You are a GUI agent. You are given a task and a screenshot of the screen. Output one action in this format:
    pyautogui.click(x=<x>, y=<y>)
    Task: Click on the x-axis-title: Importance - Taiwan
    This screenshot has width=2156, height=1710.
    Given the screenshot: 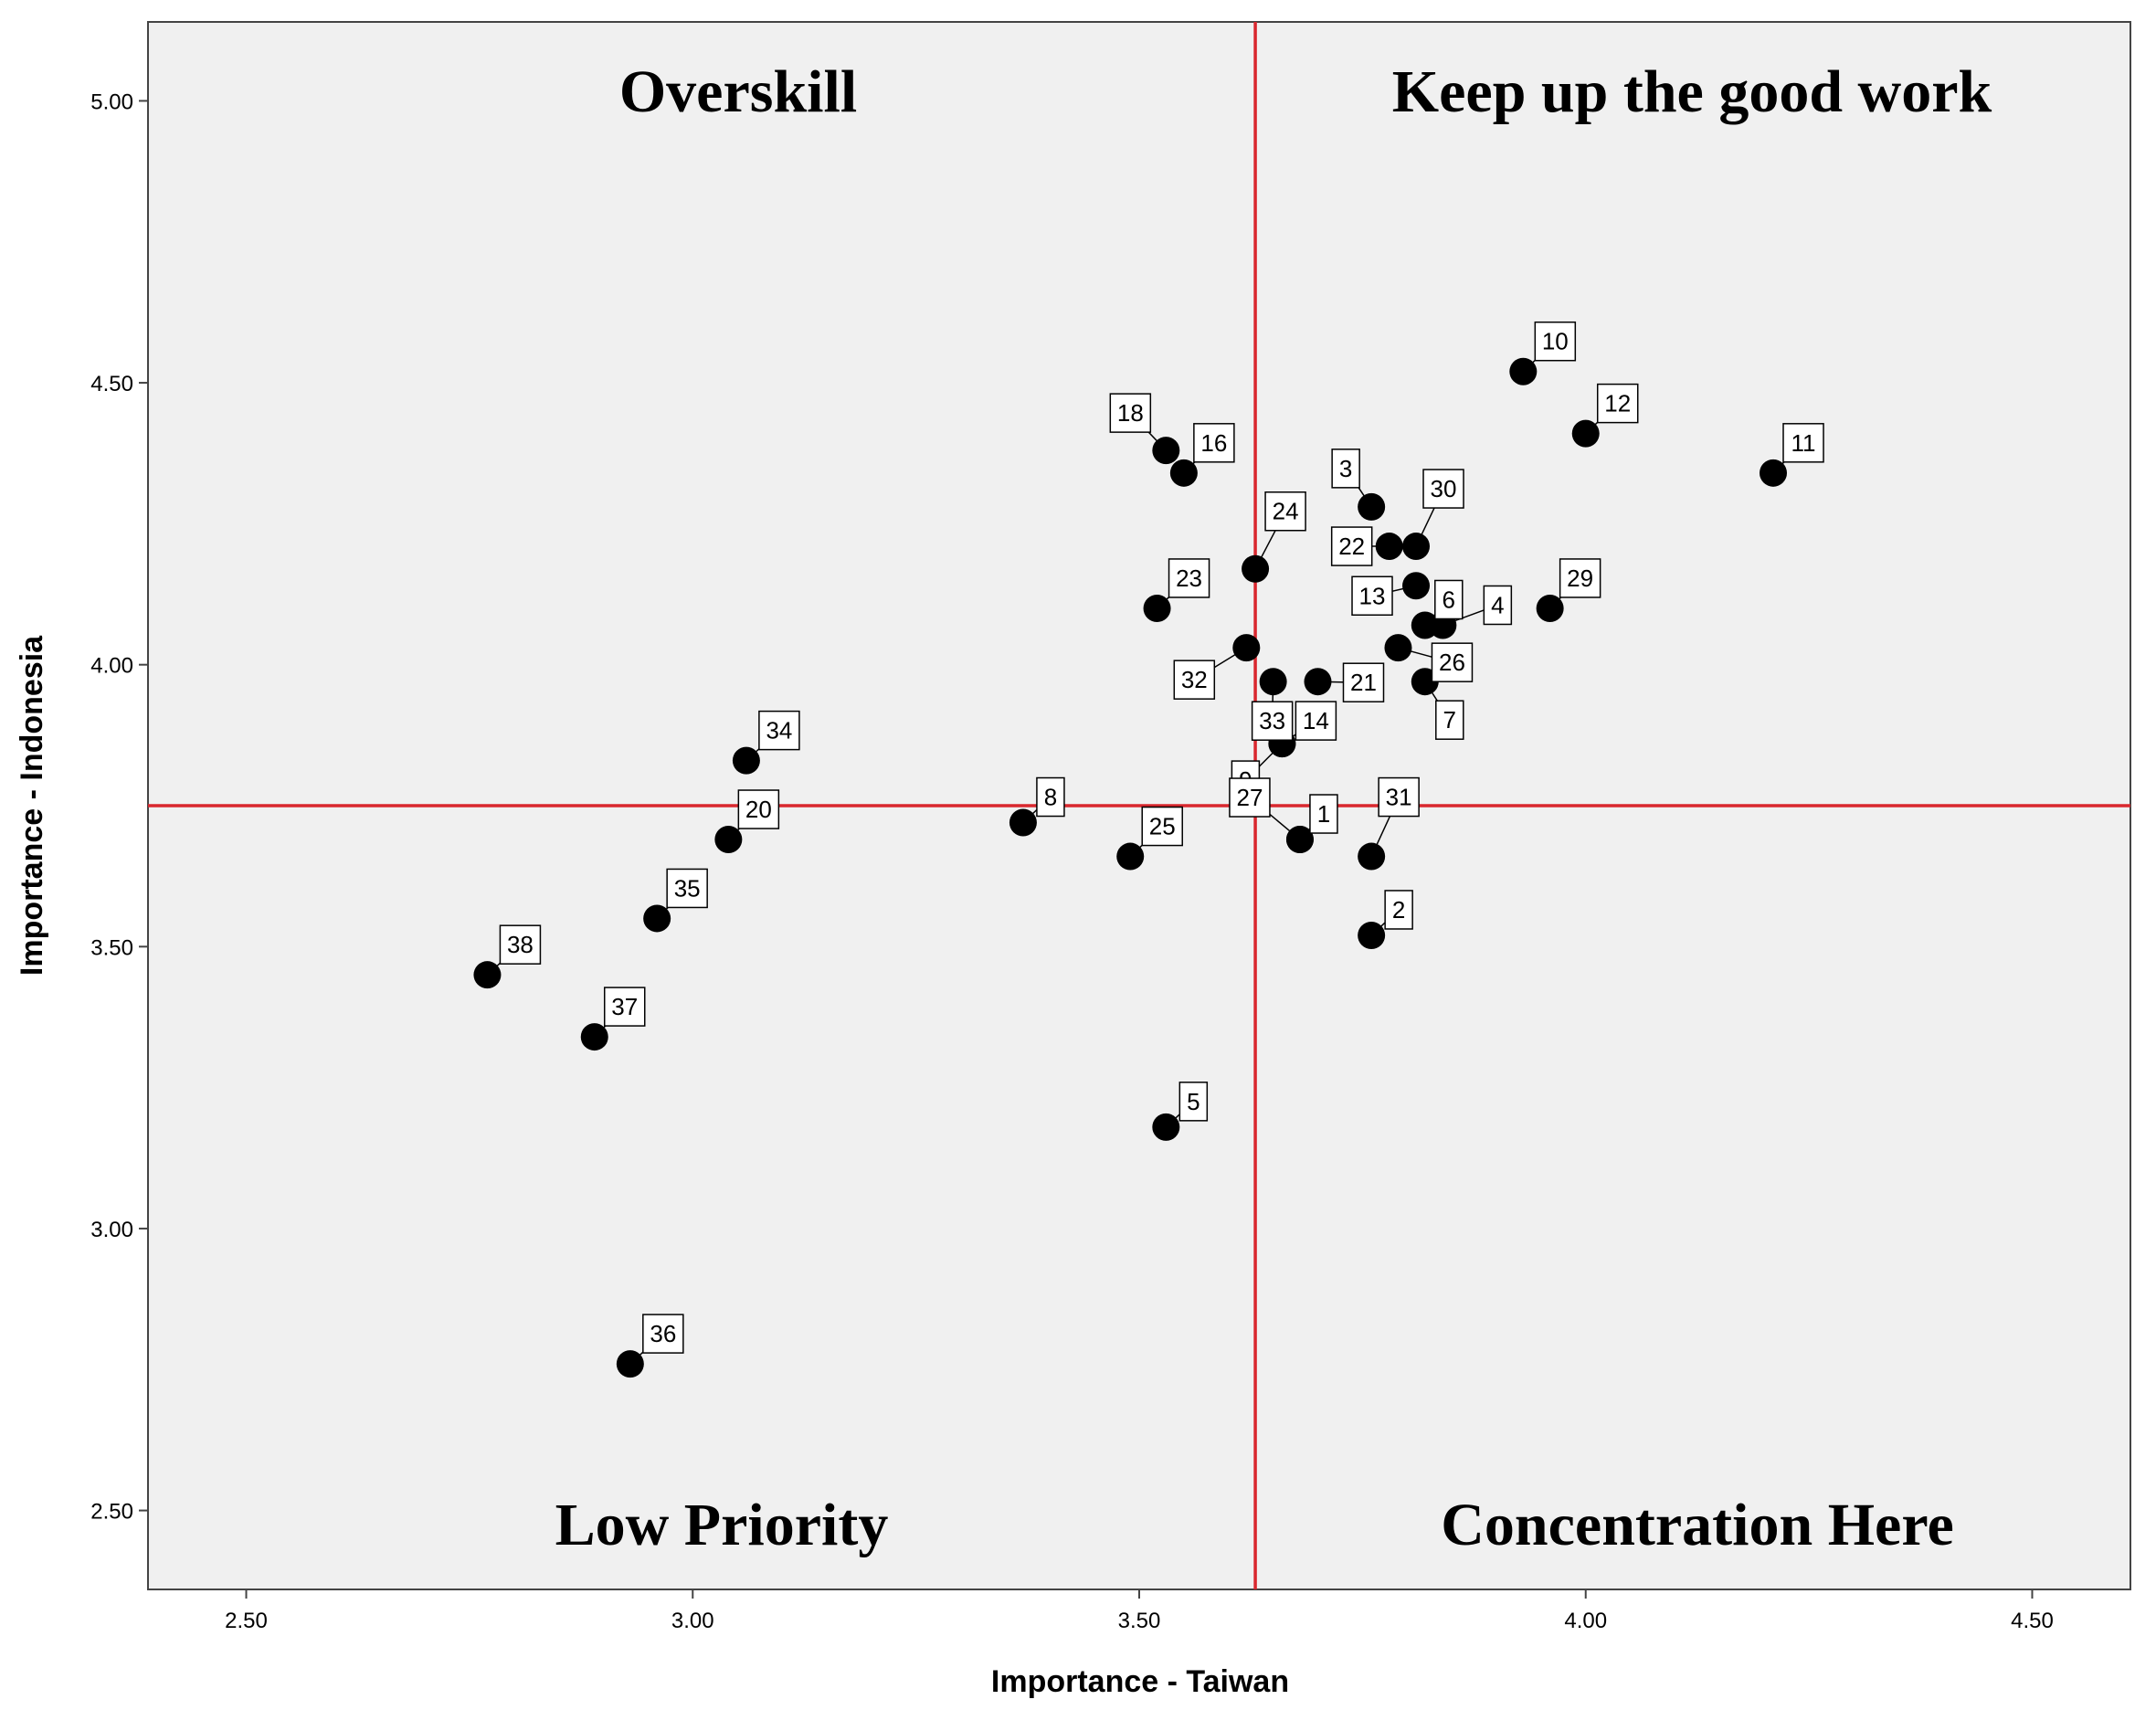 What is the action you would take?
    pyautogui.click(x=1140, y=1682)
    